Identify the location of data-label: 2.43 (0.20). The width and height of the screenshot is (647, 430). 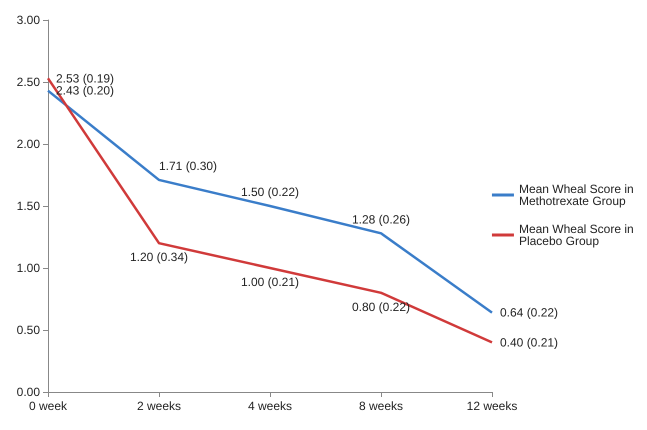
(85, 91).